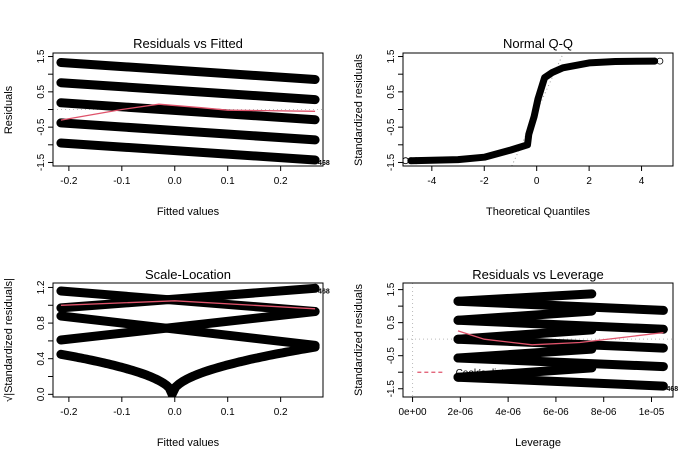  I want to click on panel-title: Residuals vs Fitted, so click(188, 43).